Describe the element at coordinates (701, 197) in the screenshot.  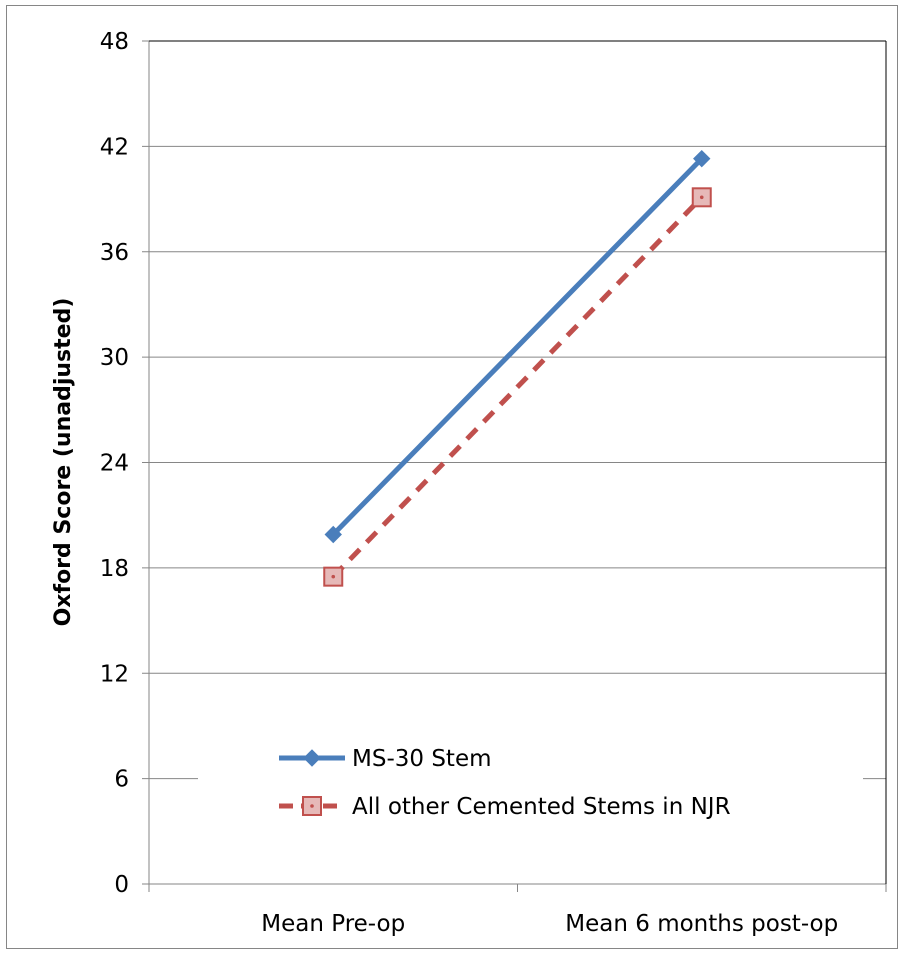
I see `series-1-point-1-dot` at that location.